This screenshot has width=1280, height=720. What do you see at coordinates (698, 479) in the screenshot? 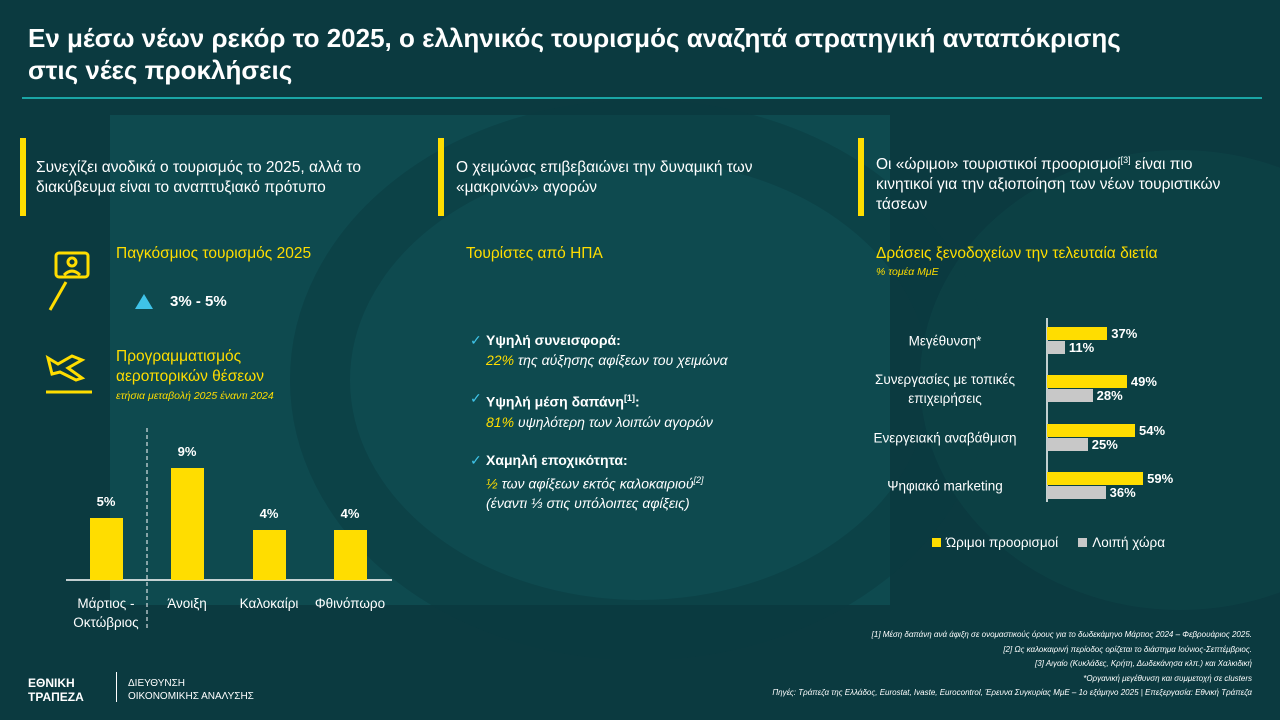
I see `sup: [2]` at bounding box center [698, 479].